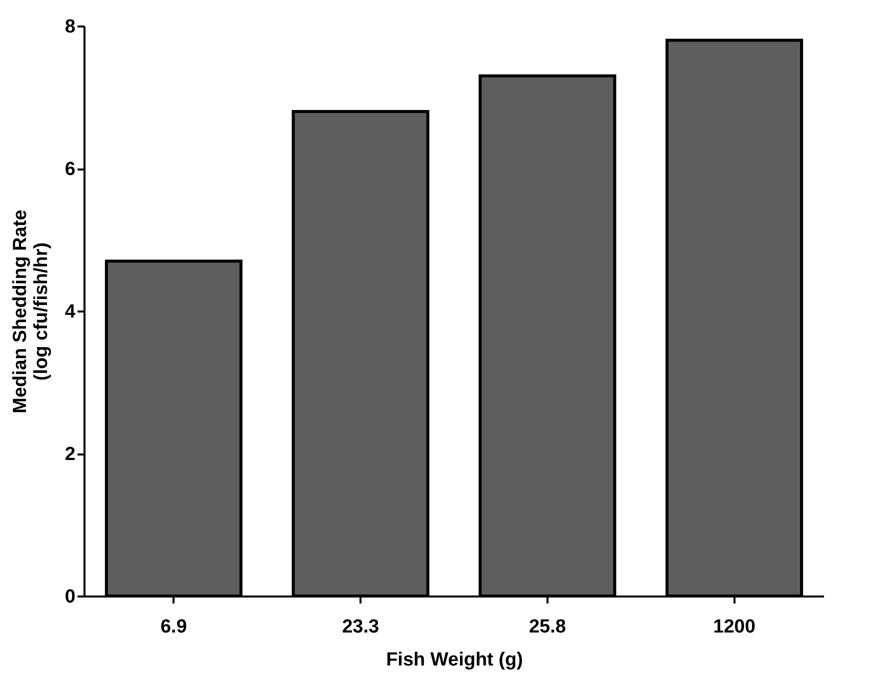 The height and width of the screenshot is (677, 893). I want to click on y-tick-label: 8, so click(70, 27).